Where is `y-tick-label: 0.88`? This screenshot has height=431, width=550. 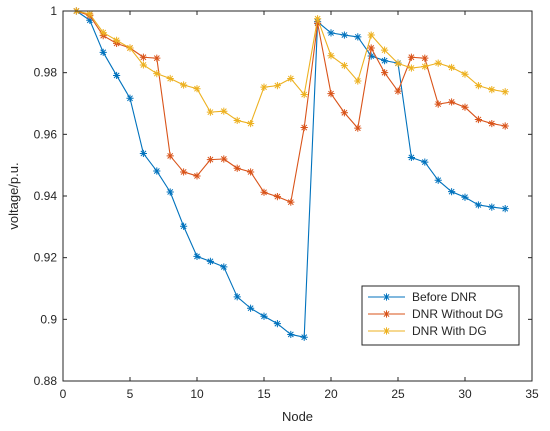 y-tick-label: 0.88 is located at coordinates (46, 381).